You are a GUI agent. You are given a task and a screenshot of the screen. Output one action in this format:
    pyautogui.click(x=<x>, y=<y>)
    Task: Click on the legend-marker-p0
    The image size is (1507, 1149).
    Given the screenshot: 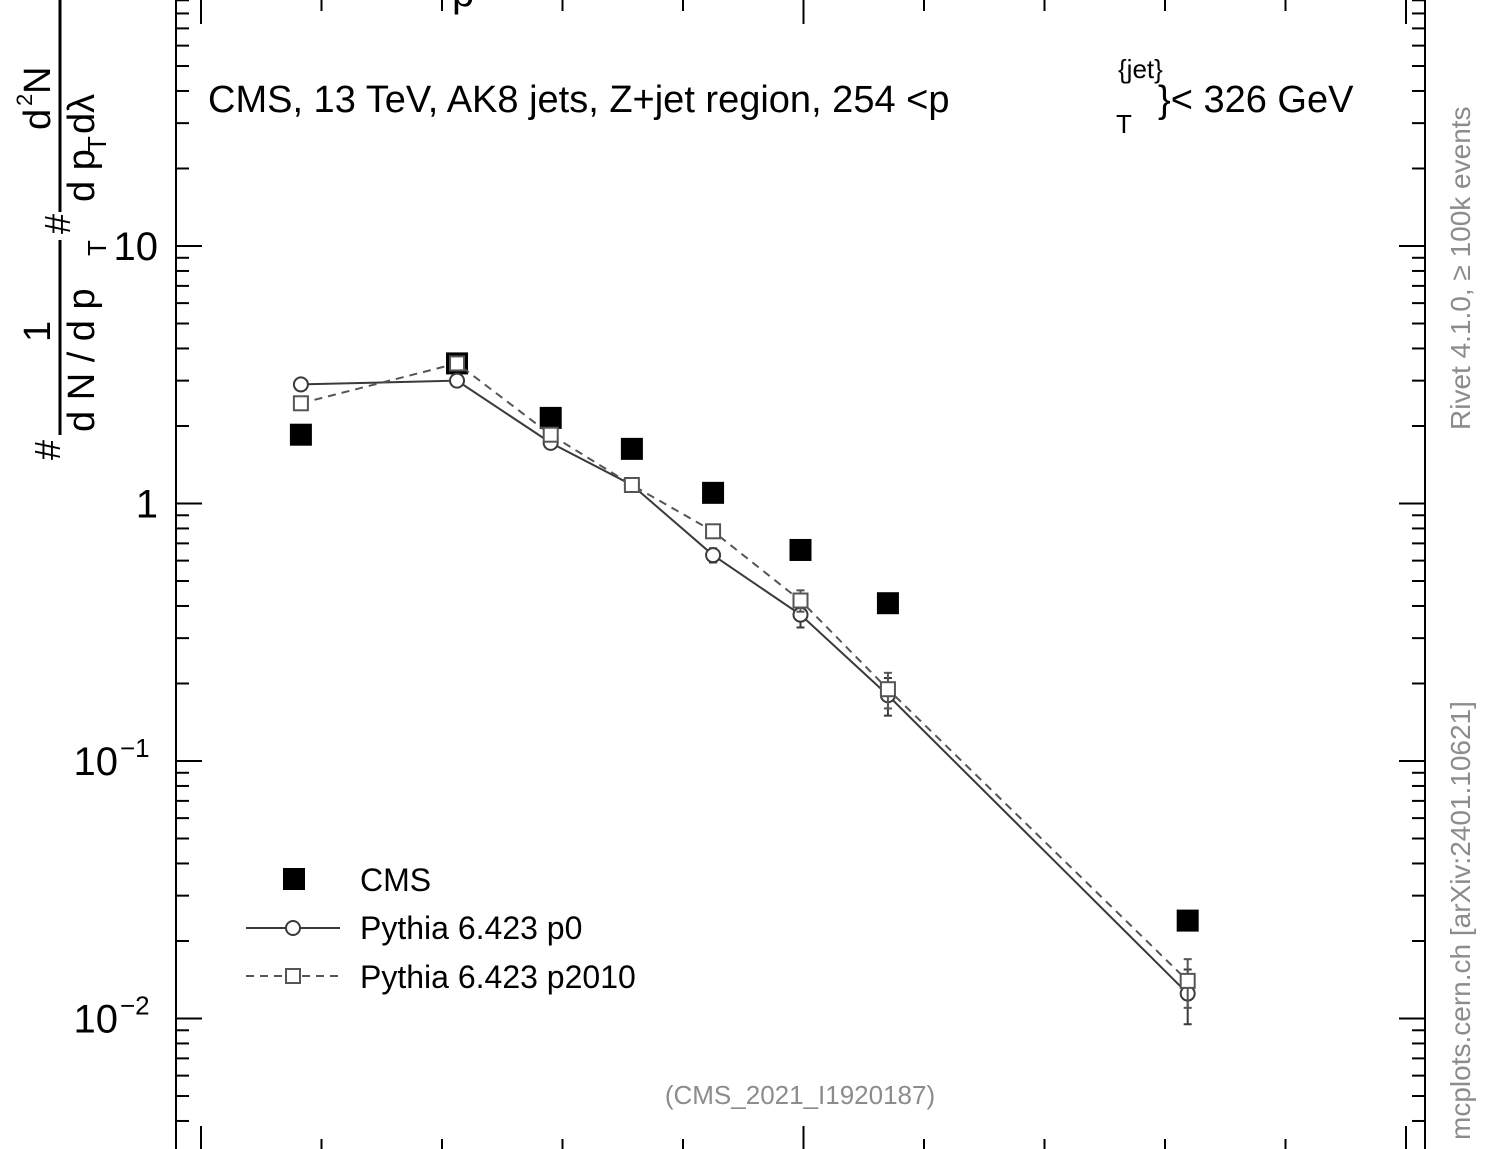 What is the action you would take?
    pyautogui.click(x=293, y=928)
    